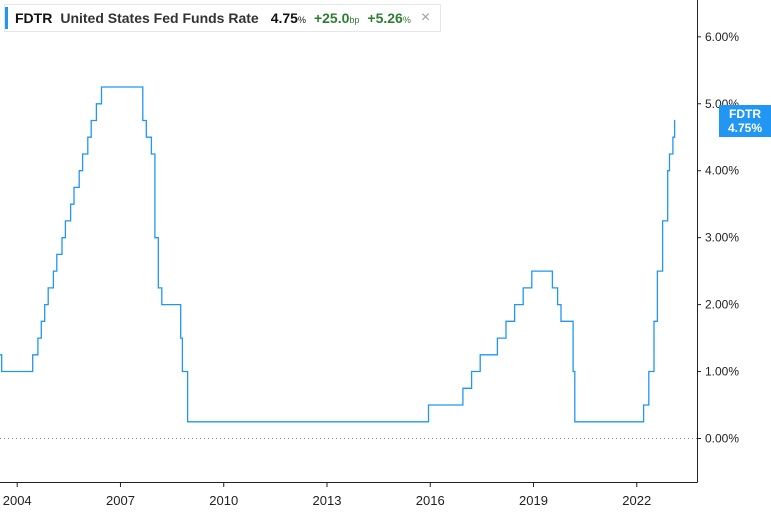 The width and height of the screenshot is (771, 512). Describe the element at coordinates (745, 127) in the screenshot. I see `flag-value: 4.75%` at that location.